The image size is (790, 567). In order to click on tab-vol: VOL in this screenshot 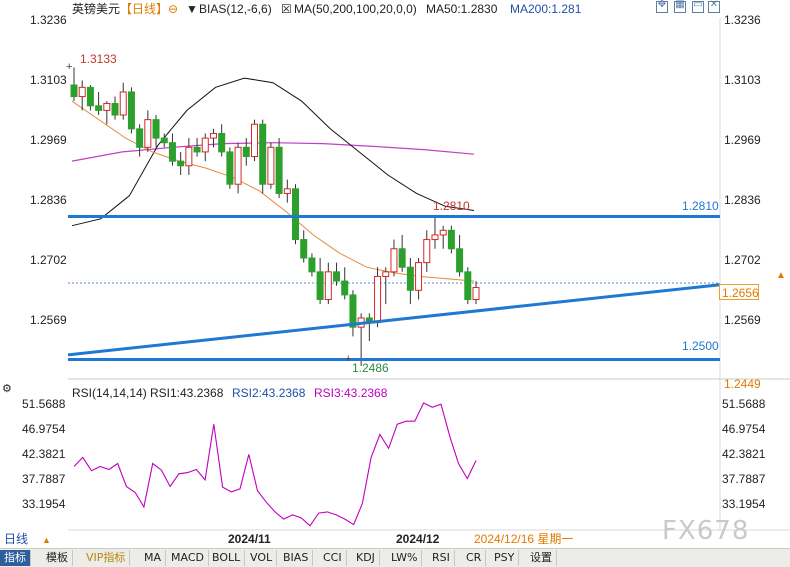, I will do `click(262, 558)`.